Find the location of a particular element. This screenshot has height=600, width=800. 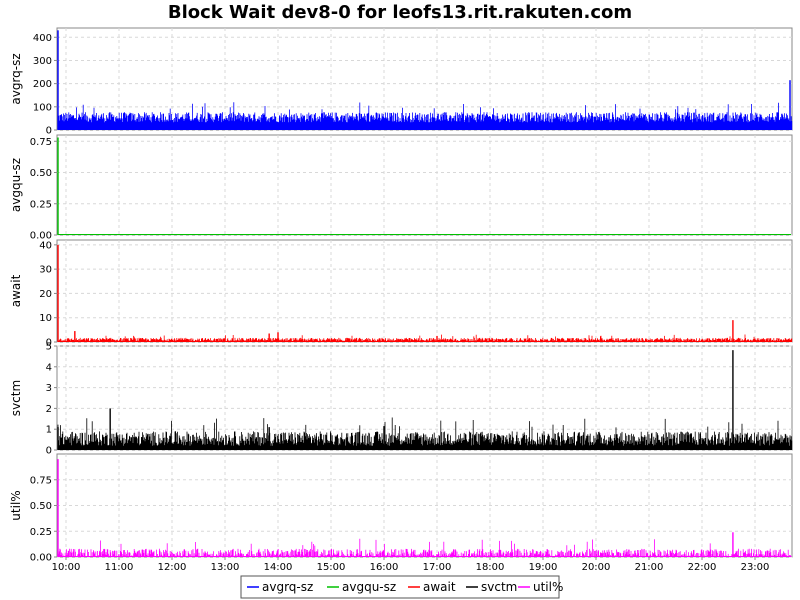

x-tick-label: 14:00 is located at coordinates (278, 567).